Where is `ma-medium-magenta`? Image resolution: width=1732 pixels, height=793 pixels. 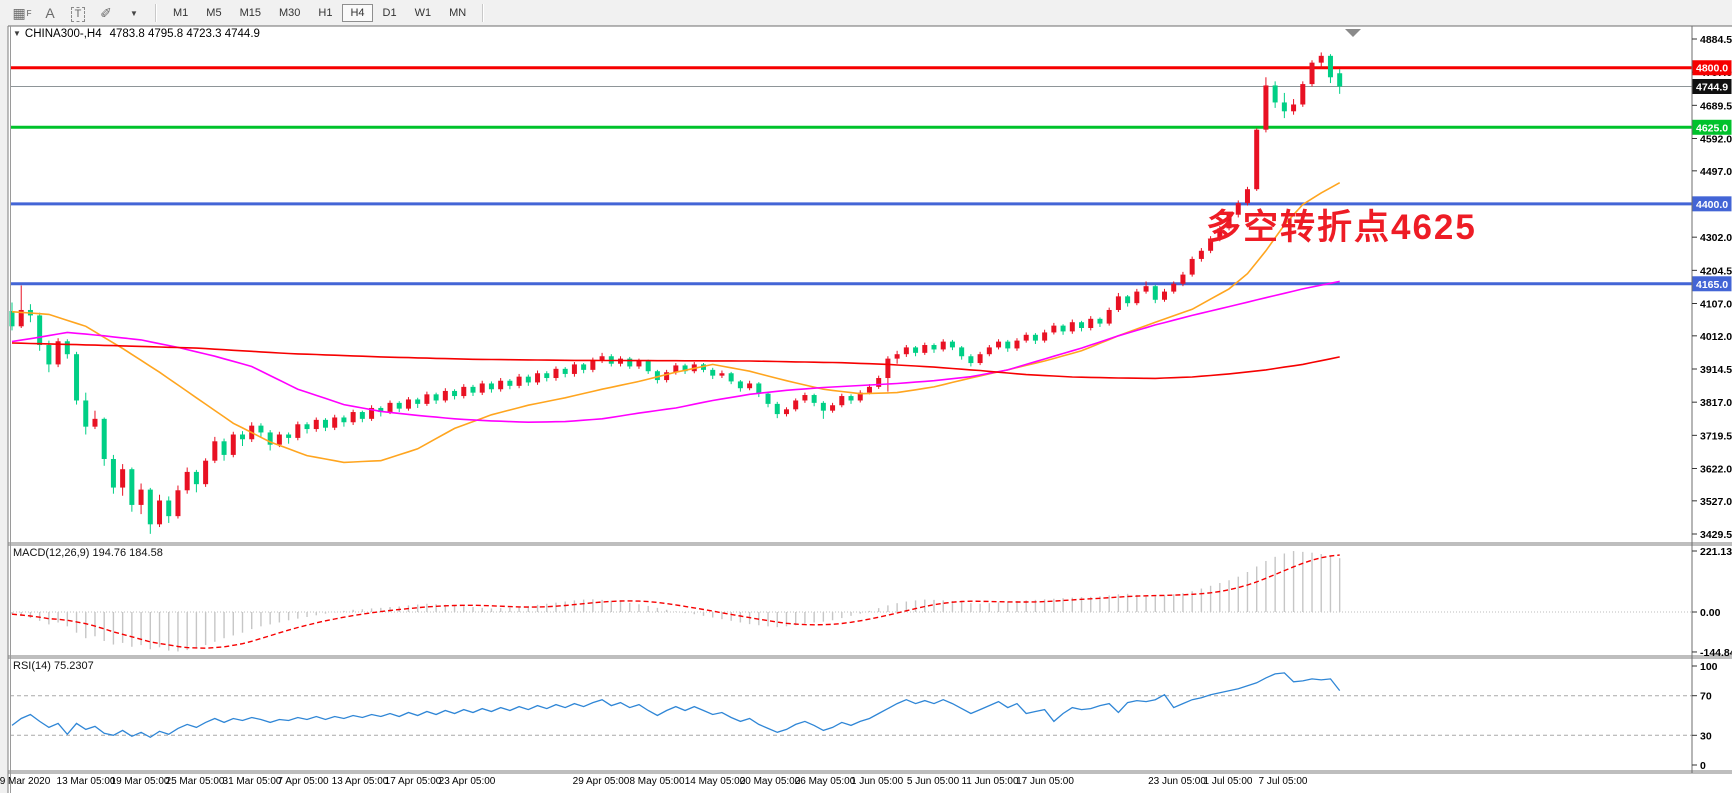
ma-medium-magenta is located at coordinates (675, 352).